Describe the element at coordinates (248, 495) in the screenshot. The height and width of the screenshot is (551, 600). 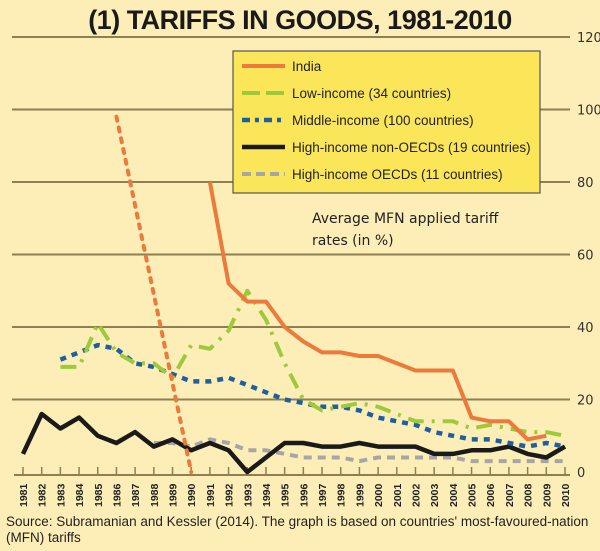
I see `x-tick-label-1993: 1993` at that location.